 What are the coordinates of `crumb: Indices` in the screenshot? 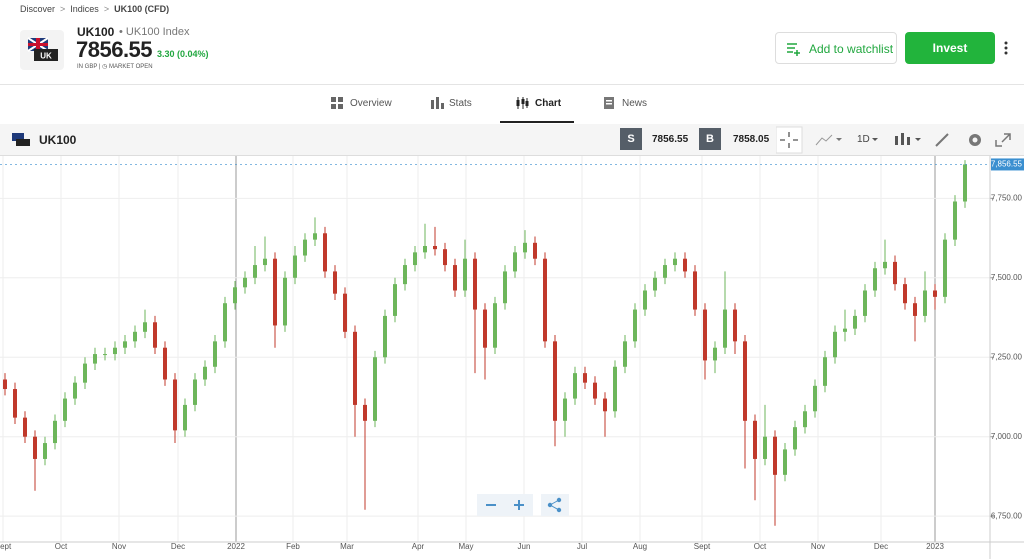 It's located at (84, 9).